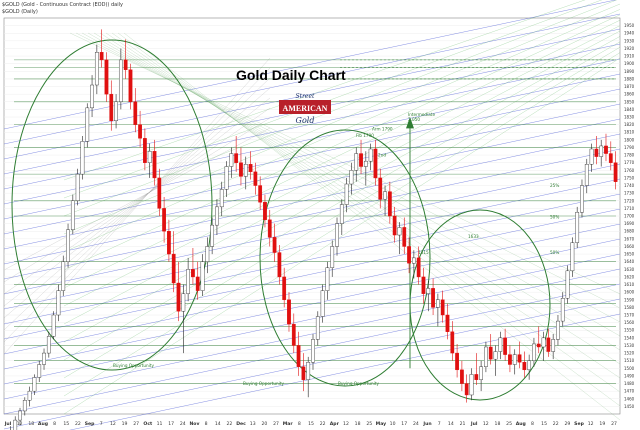 Image resolution: width=640 pixels, height=430 pixels. Describe the element at coordinates (629, 246) in the screenshot. I see `y-tick-label: 1660` at that location.